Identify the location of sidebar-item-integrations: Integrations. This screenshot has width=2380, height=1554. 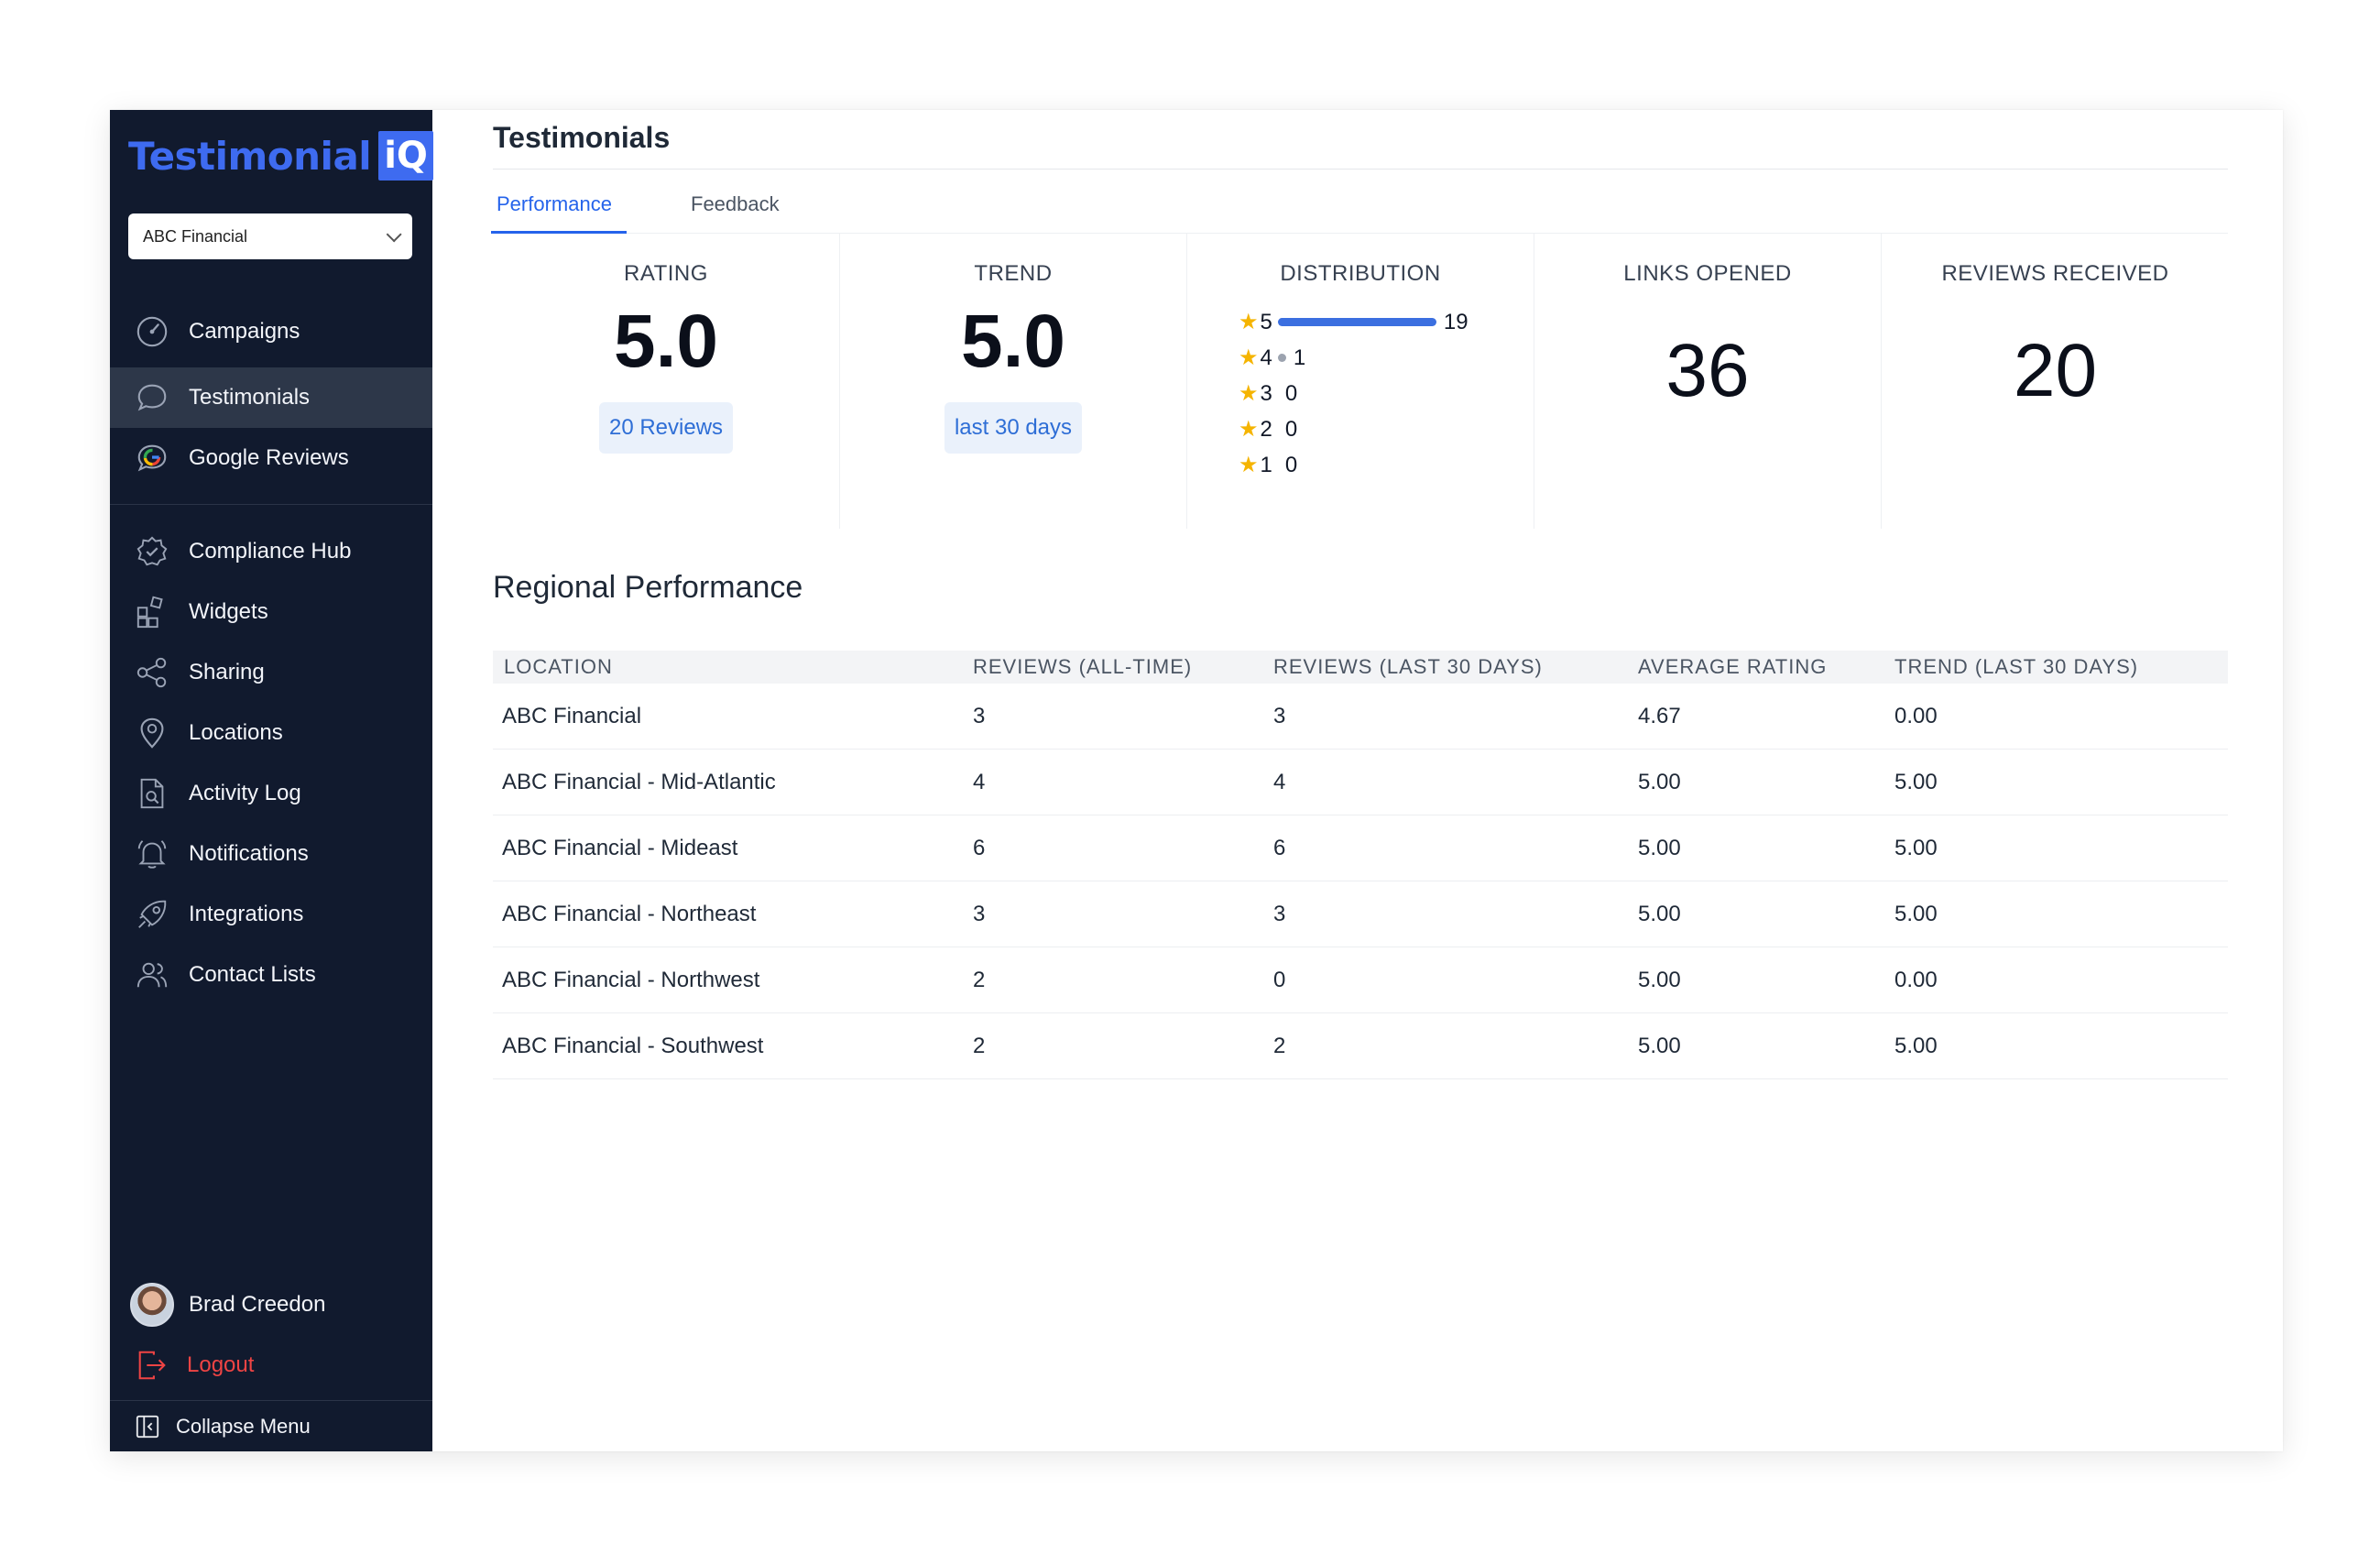
(271, 914).